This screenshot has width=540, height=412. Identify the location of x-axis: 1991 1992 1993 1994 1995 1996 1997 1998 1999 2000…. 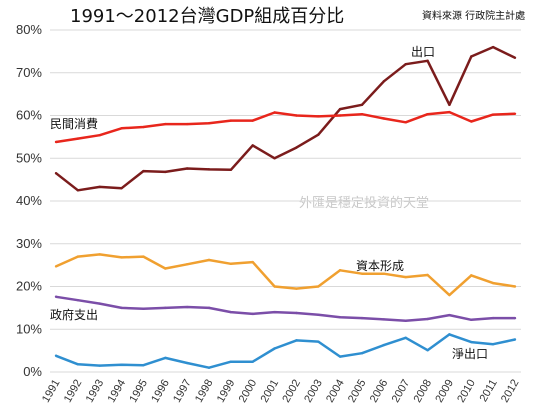
(281, 390).